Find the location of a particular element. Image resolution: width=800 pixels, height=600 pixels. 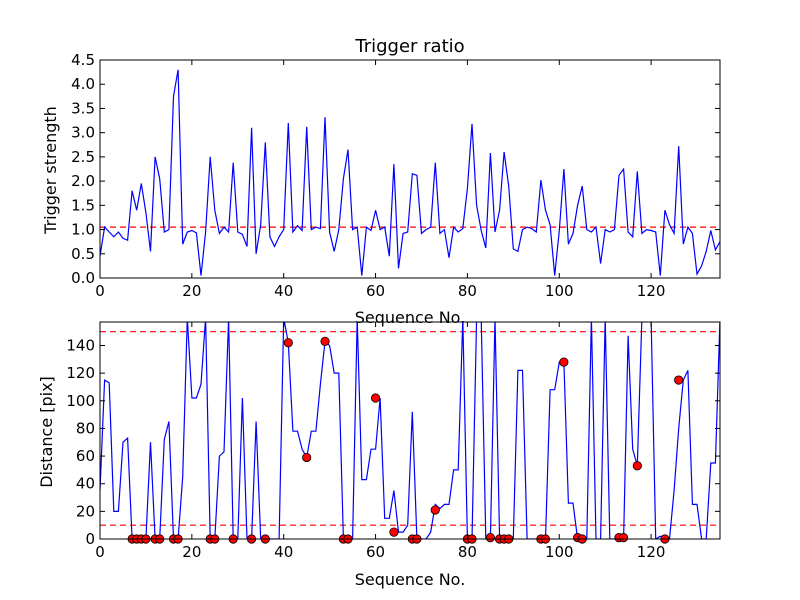

chart1-title: Trigger ratio is located at coordinates (409, 46).